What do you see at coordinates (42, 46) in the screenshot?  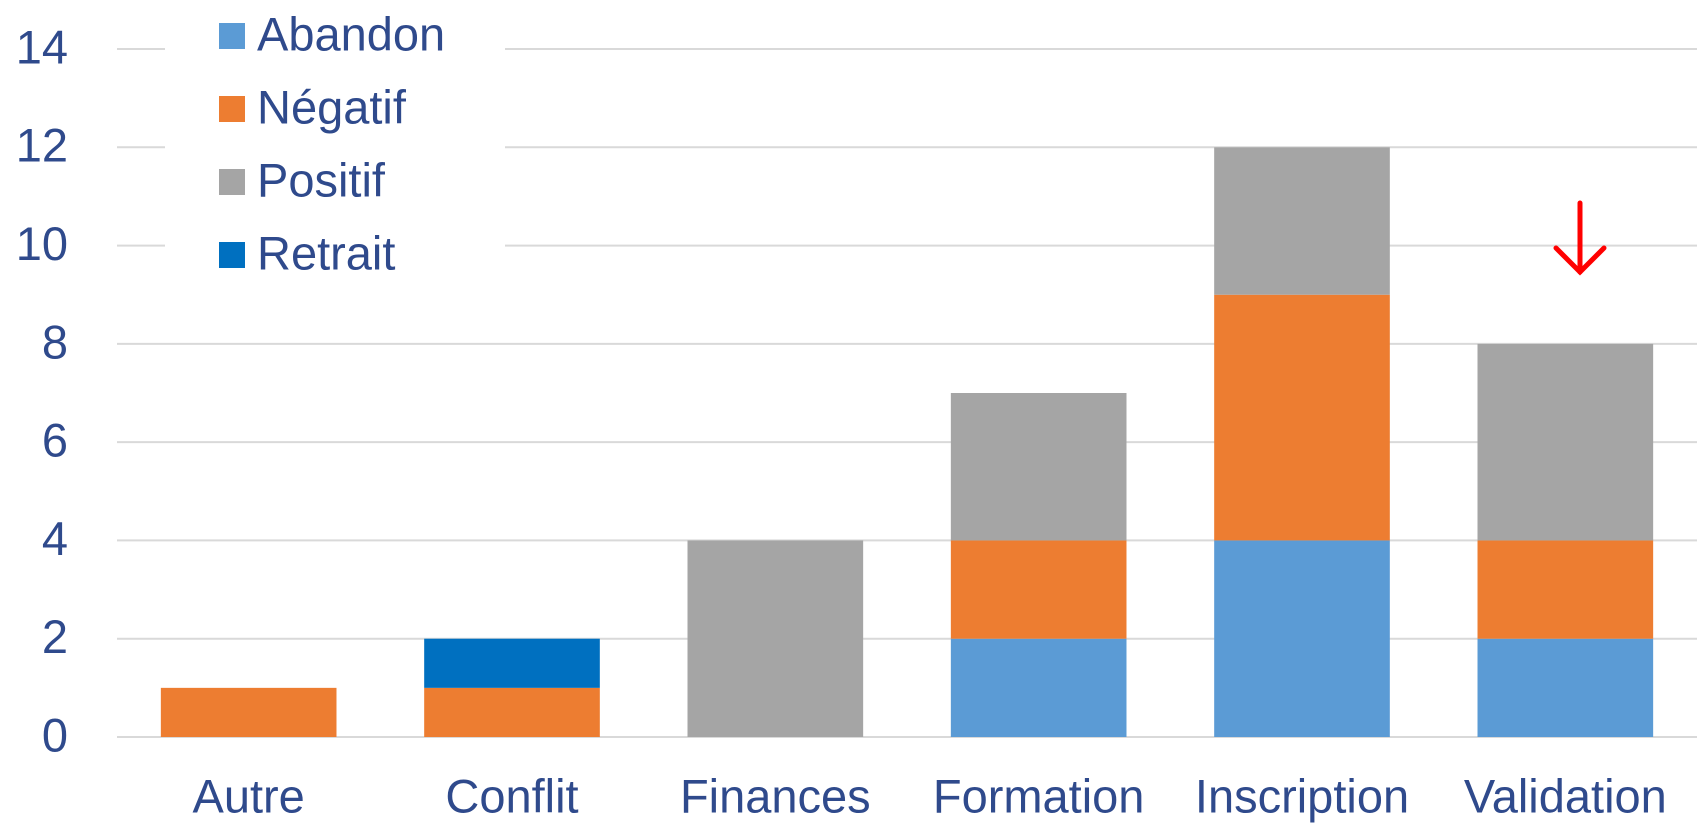 I see `y-tick-label: 14` at bounding box center [42, 46].